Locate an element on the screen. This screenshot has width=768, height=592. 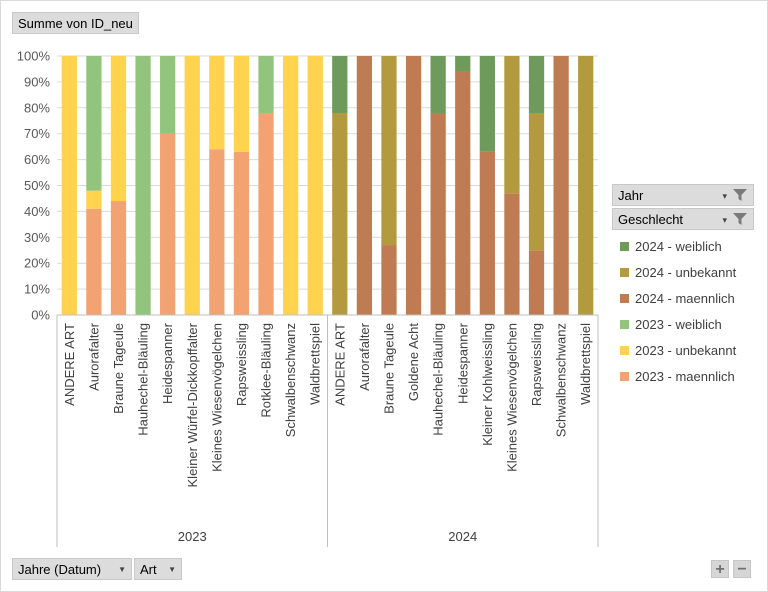
x-category-label: Rotklee-Bläuling is located at coordinates (266, 370).